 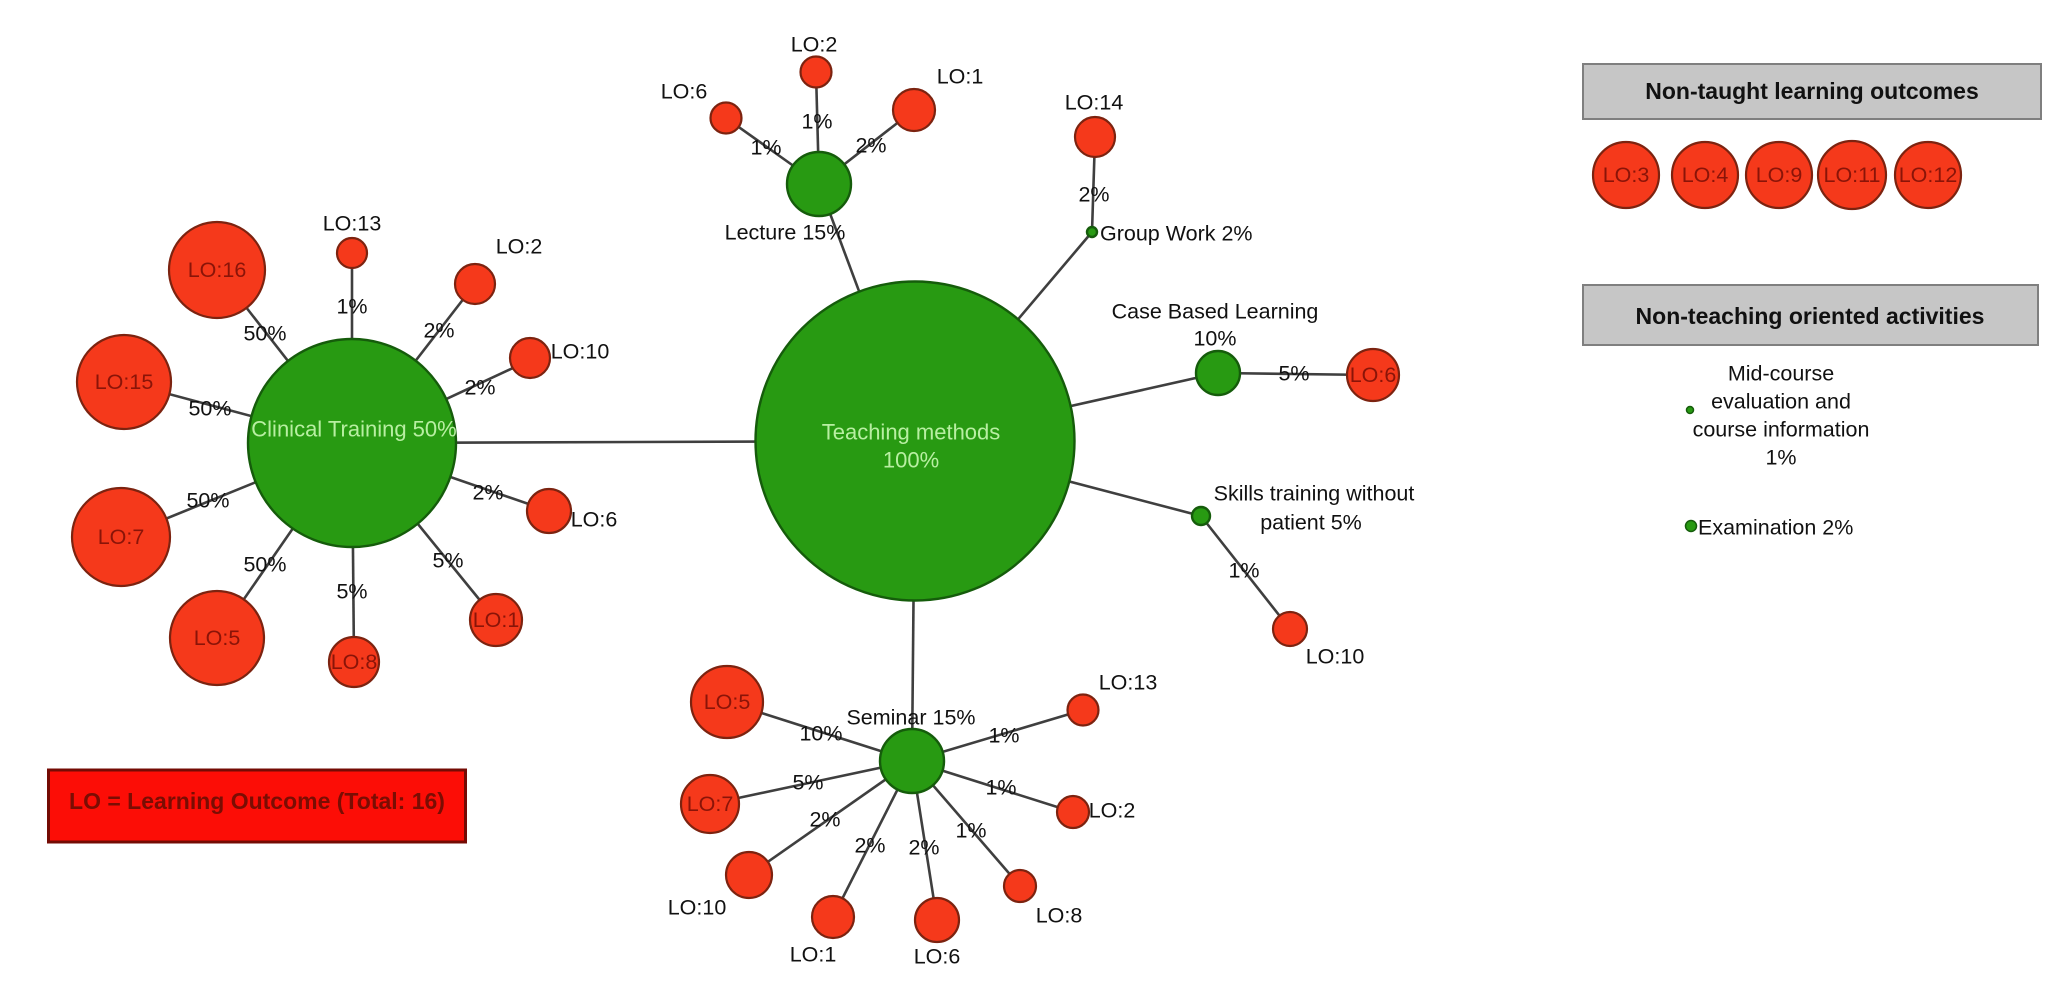 I want to click on svg-text: Clinical Training 50%, so click(x=353, y=429).